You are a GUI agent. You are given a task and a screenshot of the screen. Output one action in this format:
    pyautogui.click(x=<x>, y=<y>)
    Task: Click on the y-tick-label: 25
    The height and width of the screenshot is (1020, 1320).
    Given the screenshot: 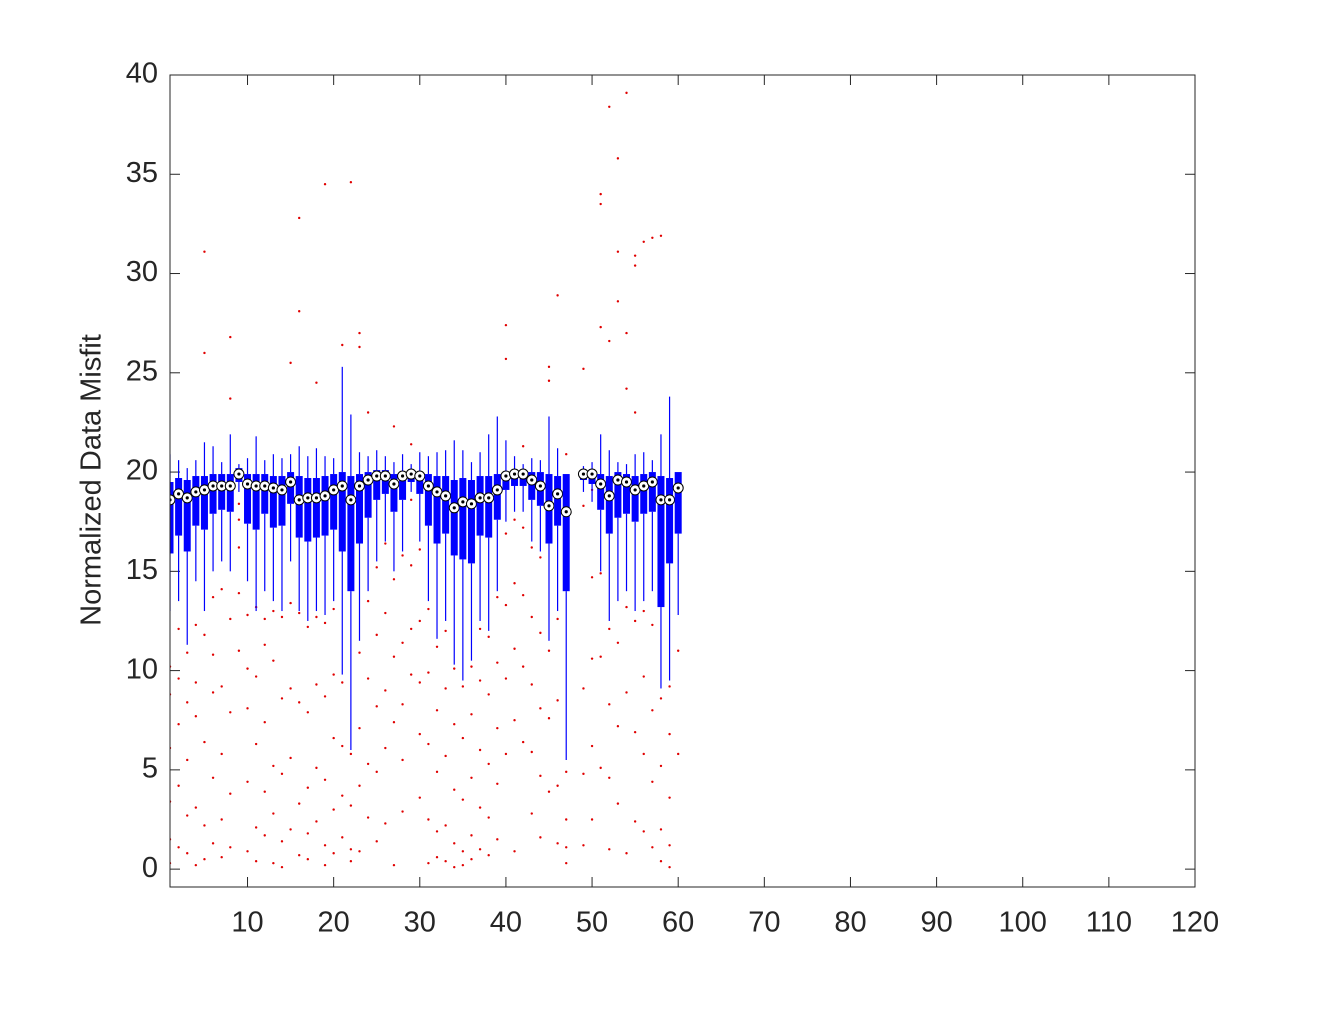 What is the action you would take?
    pyautogui.click(x=142, y=371)
    